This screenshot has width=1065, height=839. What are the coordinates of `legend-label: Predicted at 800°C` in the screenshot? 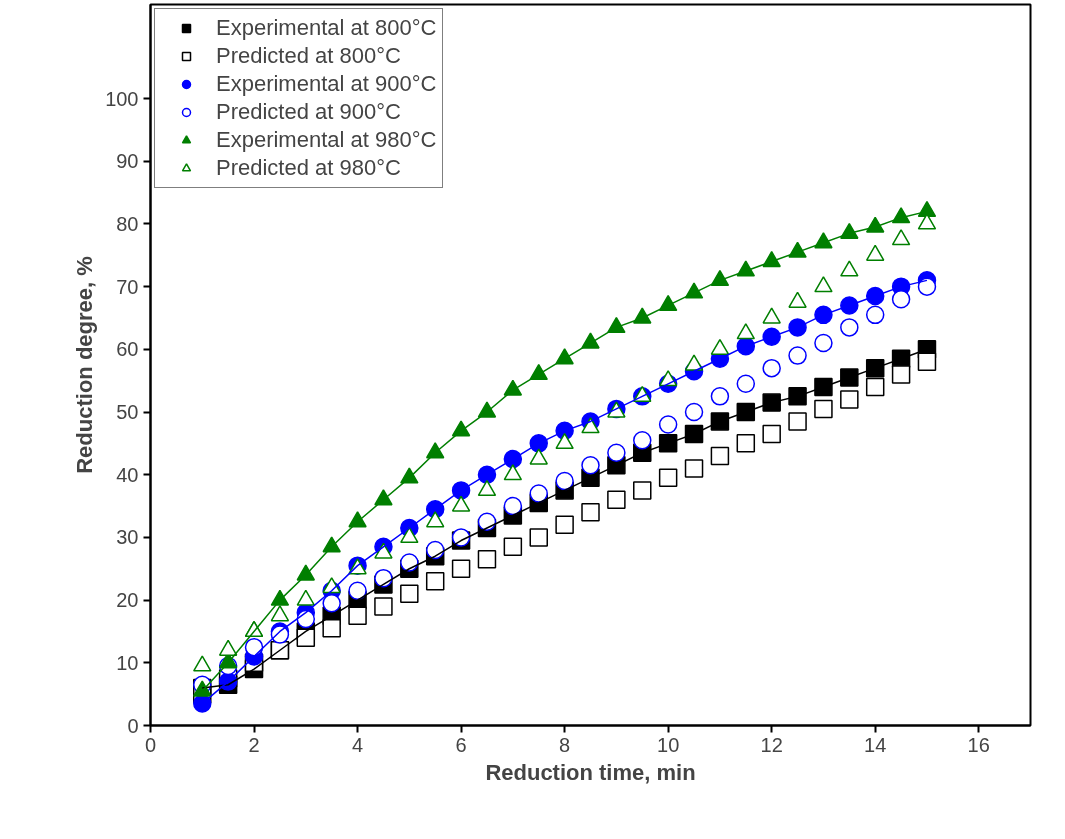 It's located at (308, 56).